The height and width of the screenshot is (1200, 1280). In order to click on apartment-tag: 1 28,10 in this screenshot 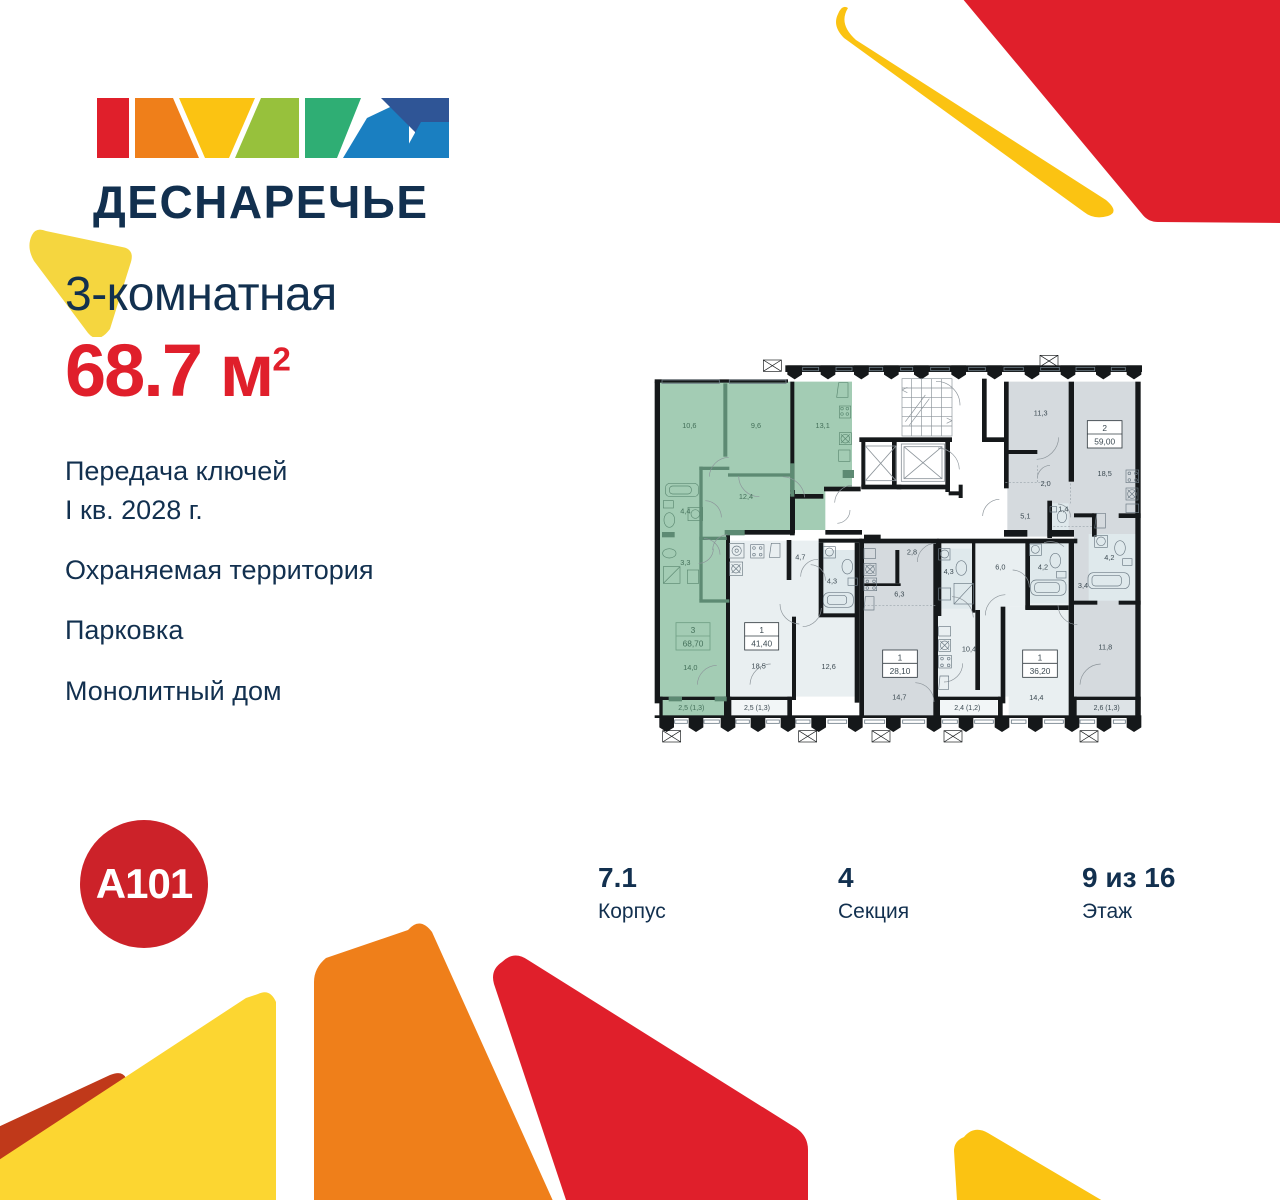, I will do `click(900, 663)`.